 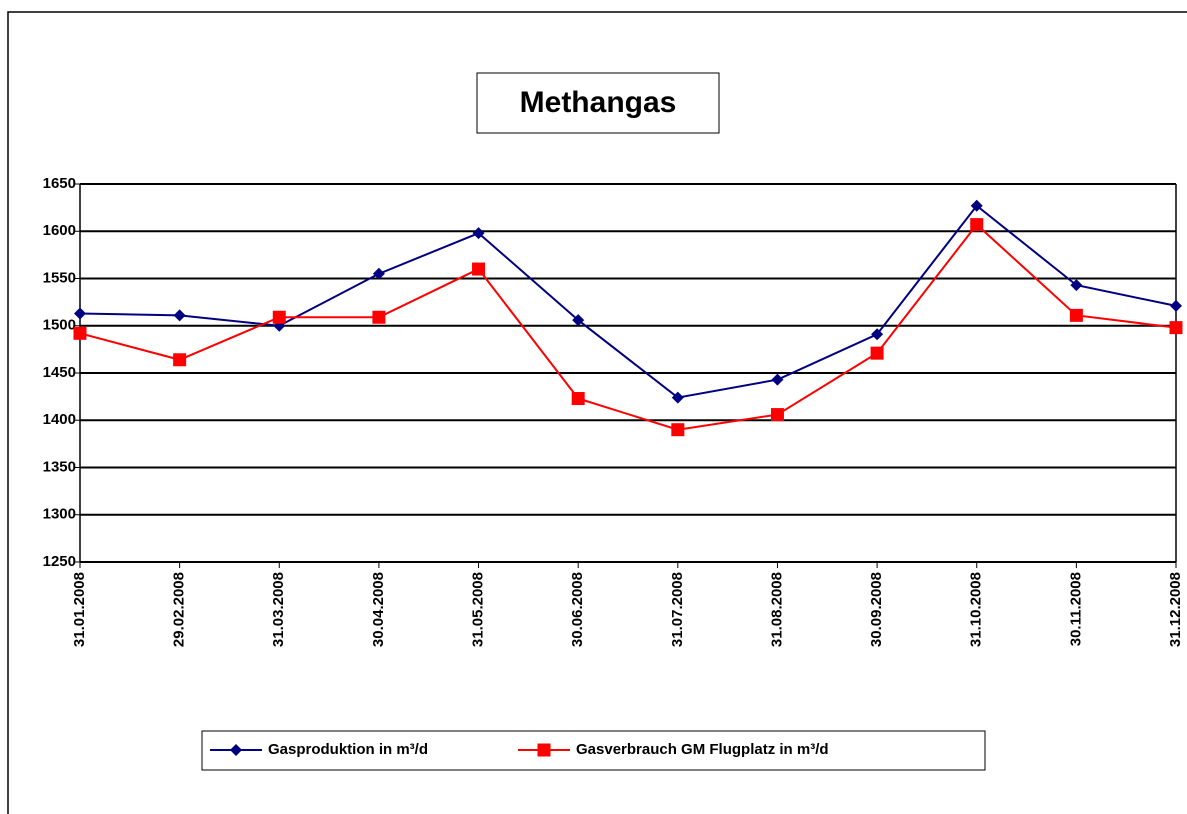 What do you see at coordinates (976, 609) in the screenshot?
I see `x-tick-label: 31.10.2008` at bounding box center [976, 609].